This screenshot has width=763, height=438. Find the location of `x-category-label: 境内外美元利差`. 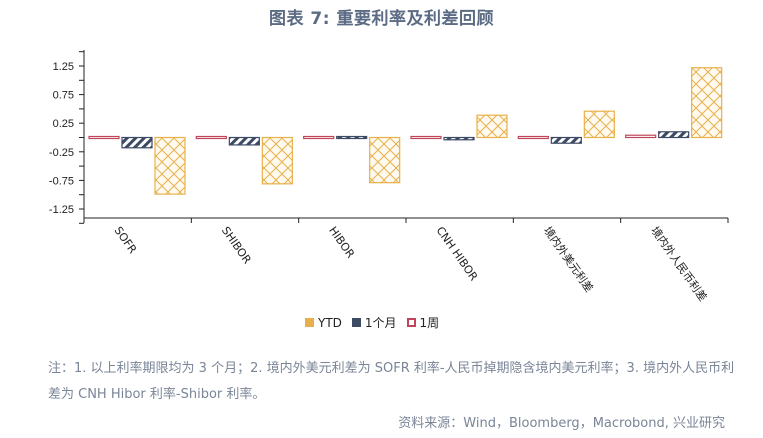

x-category-label: 境内外美元利差 is located at coordinates (569, 259).